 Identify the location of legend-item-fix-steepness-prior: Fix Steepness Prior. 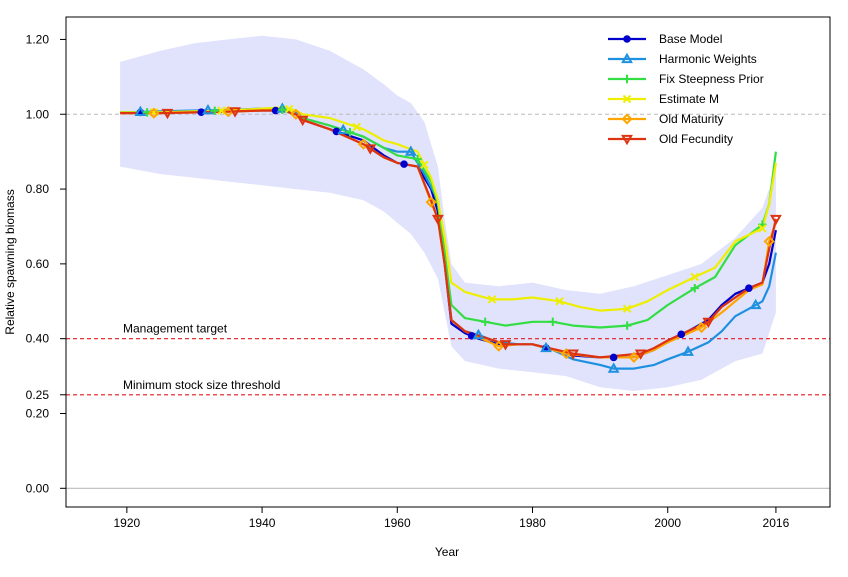
(686, 79).